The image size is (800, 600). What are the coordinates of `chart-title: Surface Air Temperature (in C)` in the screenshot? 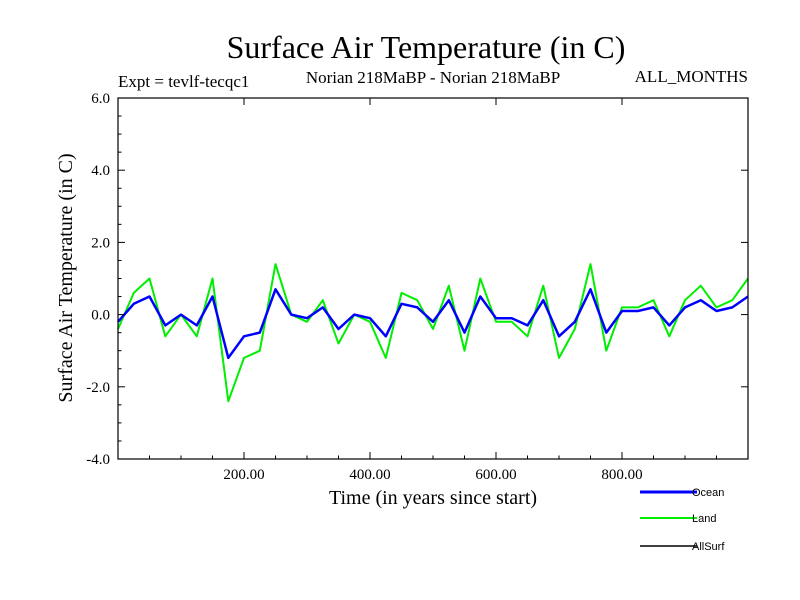 It's located at (426, 47).